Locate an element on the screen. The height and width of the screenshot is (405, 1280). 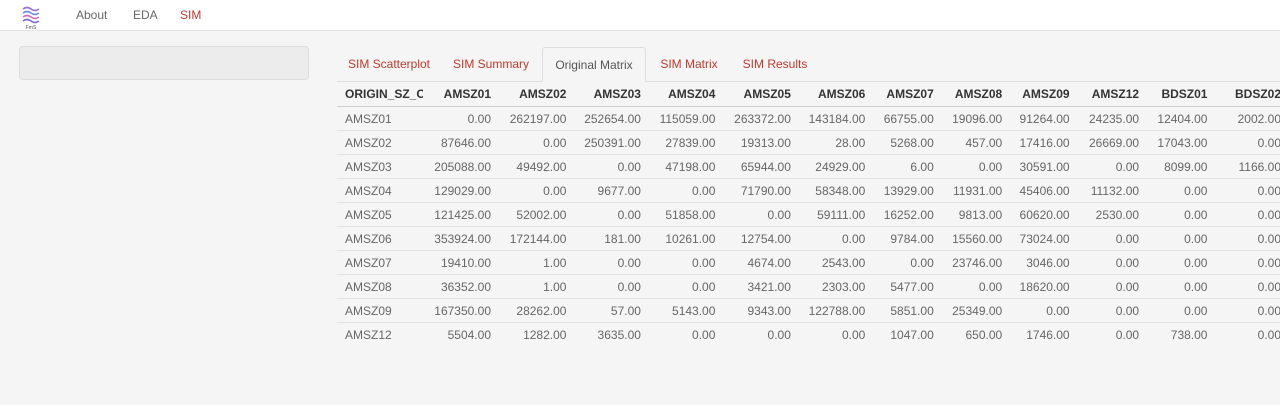
table-cell: 262197.00 is located at coordinates (535, 118).